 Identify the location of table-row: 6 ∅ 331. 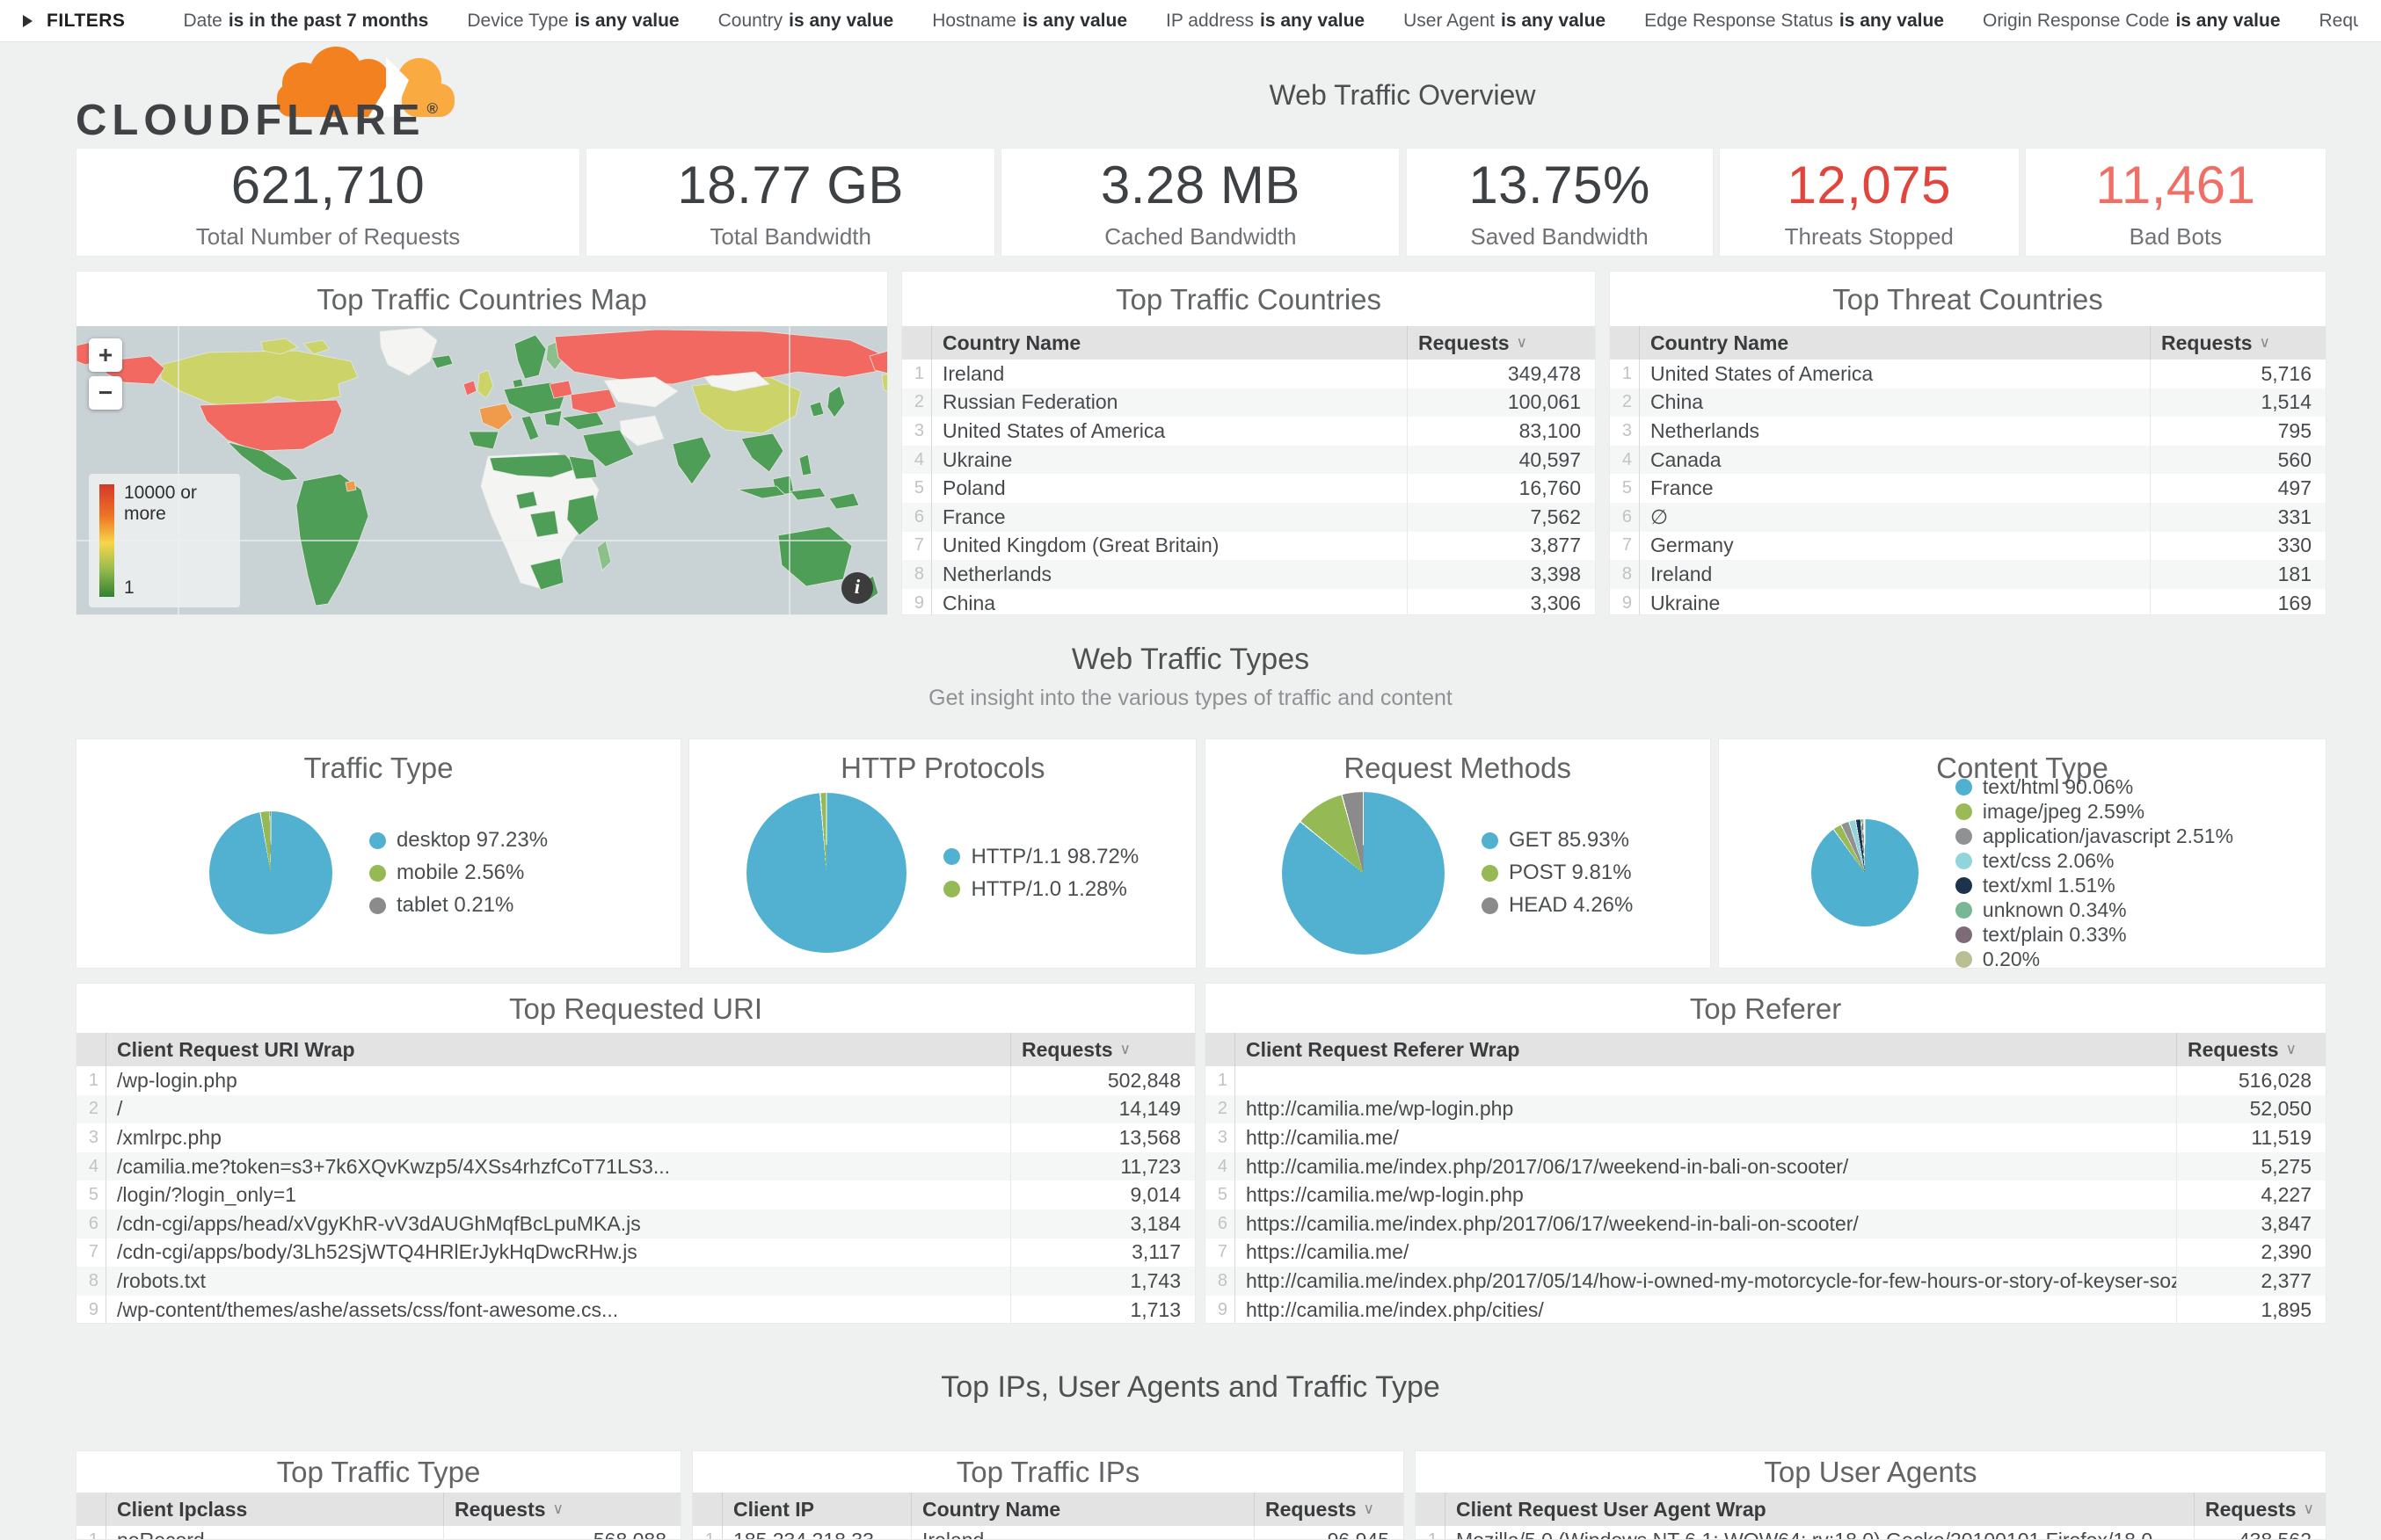
(1968, 517).